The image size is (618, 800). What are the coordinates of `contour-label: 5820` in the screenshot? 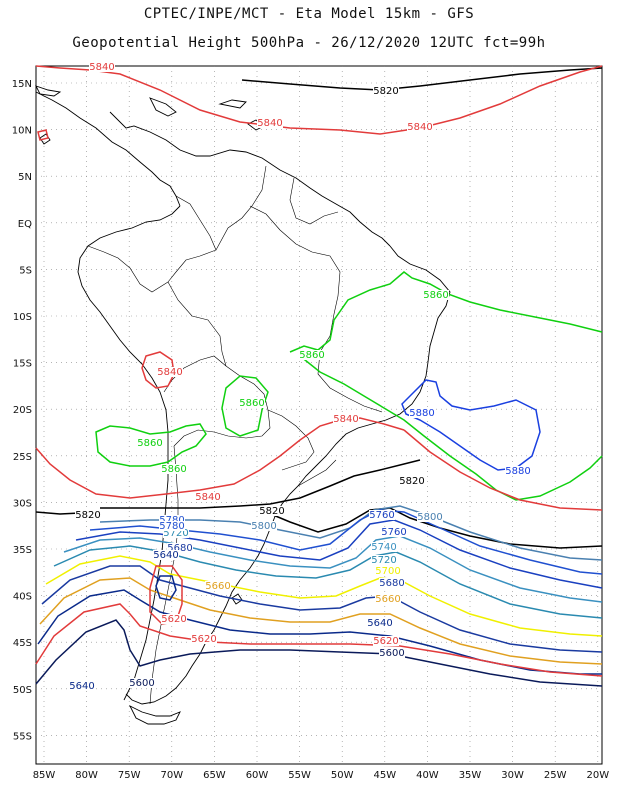 It's located at (271, 511).